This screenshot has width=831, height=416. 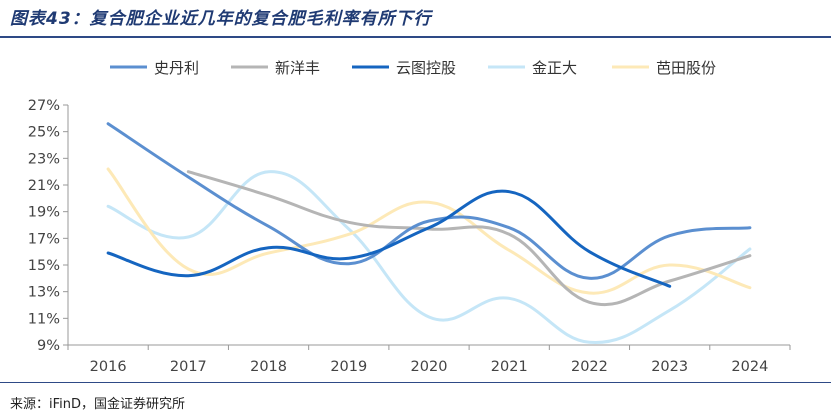 What do you see at coordinates (221, 19) in the screenshot?
I see `chart-title: 图表43：复合肥企业近几年的复合肥毛利率有所下行` at bounding box center [221, 19].